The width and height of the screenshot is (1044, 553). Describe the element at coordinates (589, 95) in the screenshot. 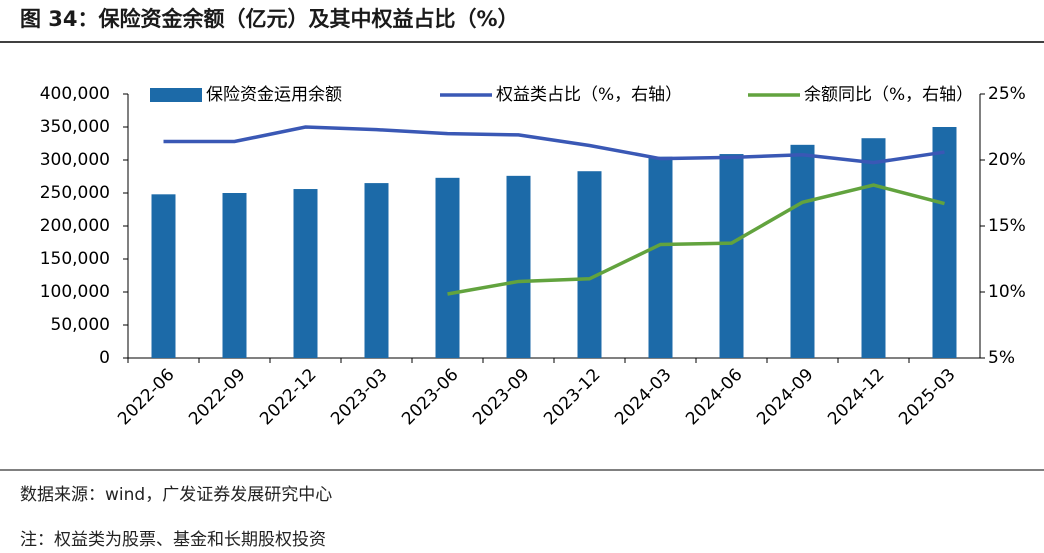

I see `legend-label: 权益类占比（%，右轴）` at that location.